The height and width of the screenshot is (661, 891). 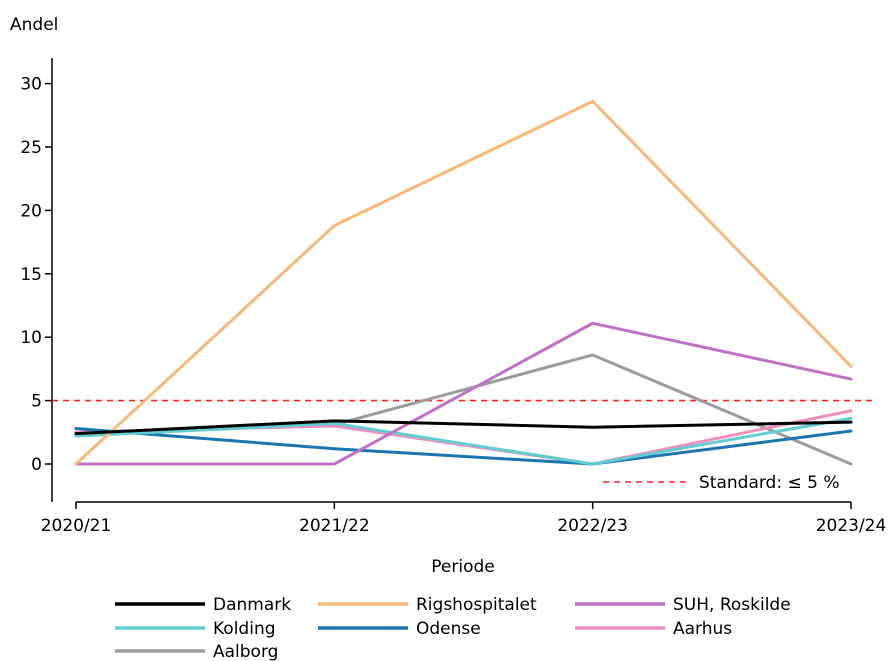 What do you see at coordinates (702, 629) in the screenshot?
I see `legend-label-aarhus: Aarhus` at bounding box center [702, 629].